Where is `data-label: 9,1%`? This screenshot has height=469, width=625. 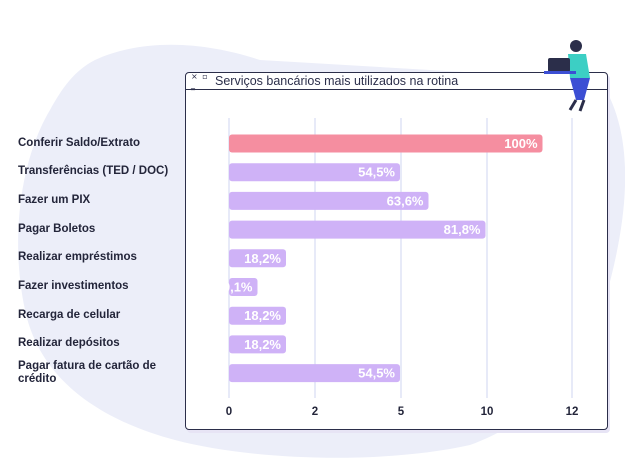 data-label: 9,1% is located at coordinates (238, 287).